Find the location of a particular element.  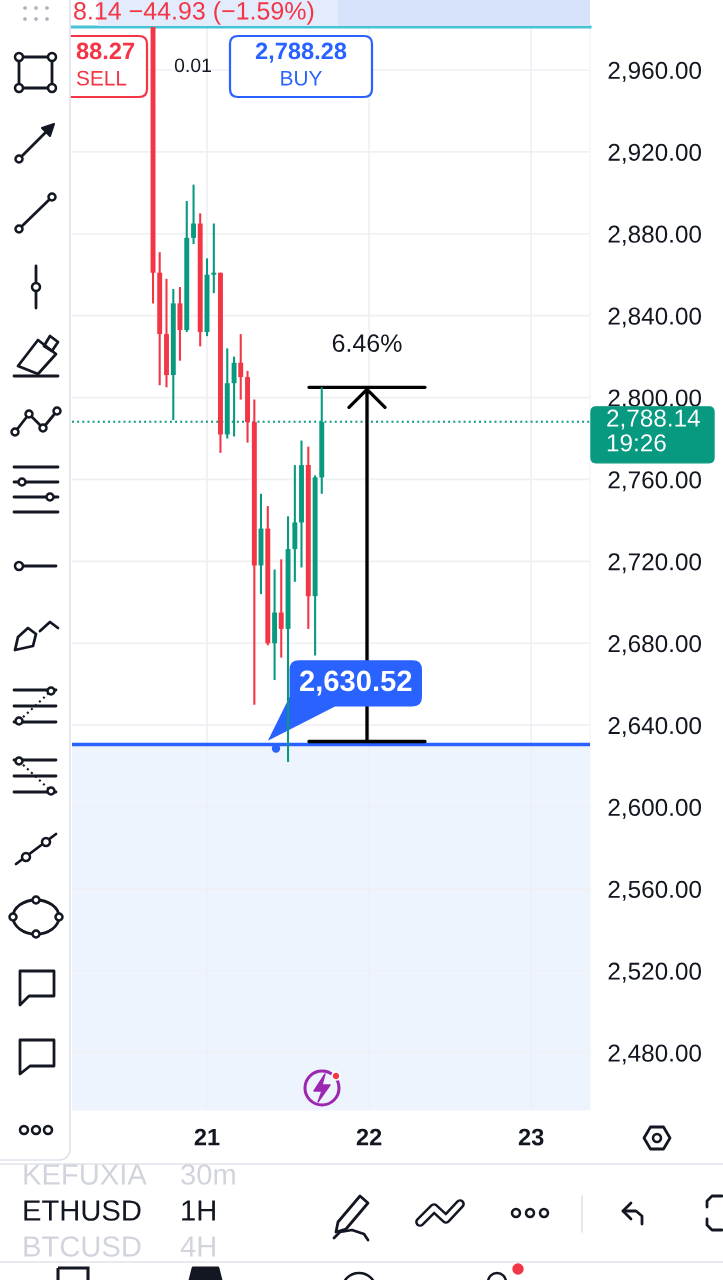

y-tick-label: 2,840.00 is located at coordinates (655, 317).